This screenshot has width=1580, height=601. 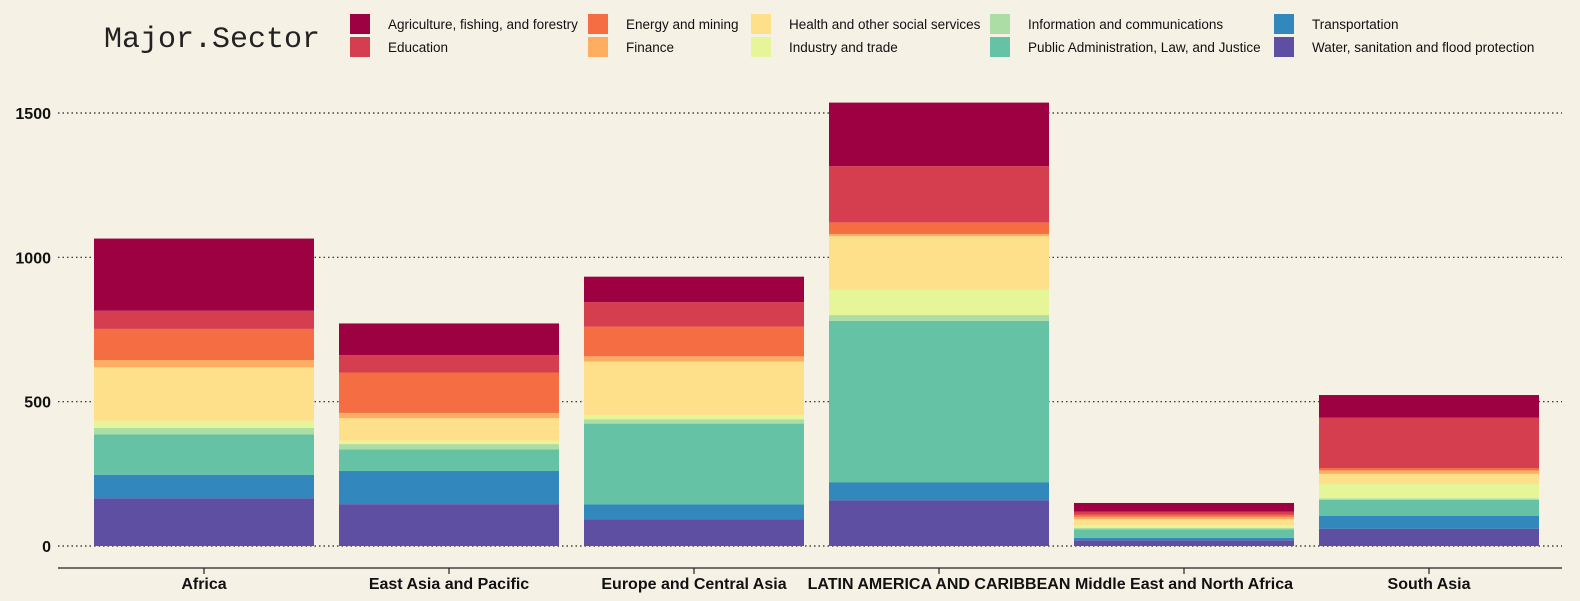 I want to click on legend-item-finance: Finance, so click(x=631, y=47).